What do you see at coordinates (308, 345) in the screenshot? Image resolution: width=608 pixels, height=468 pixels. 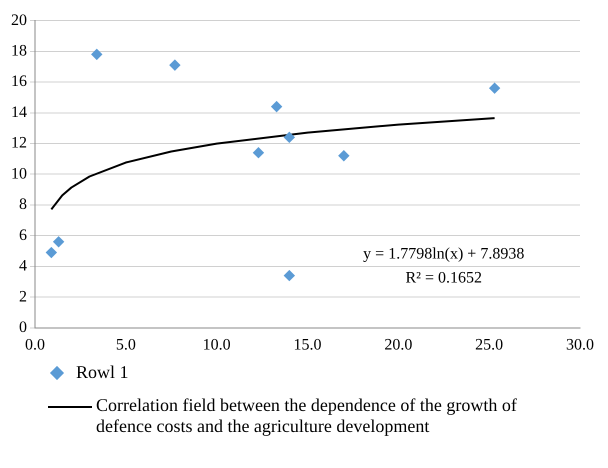 I see `x-tick-label: 15.0` at bounding box center [308, 345].